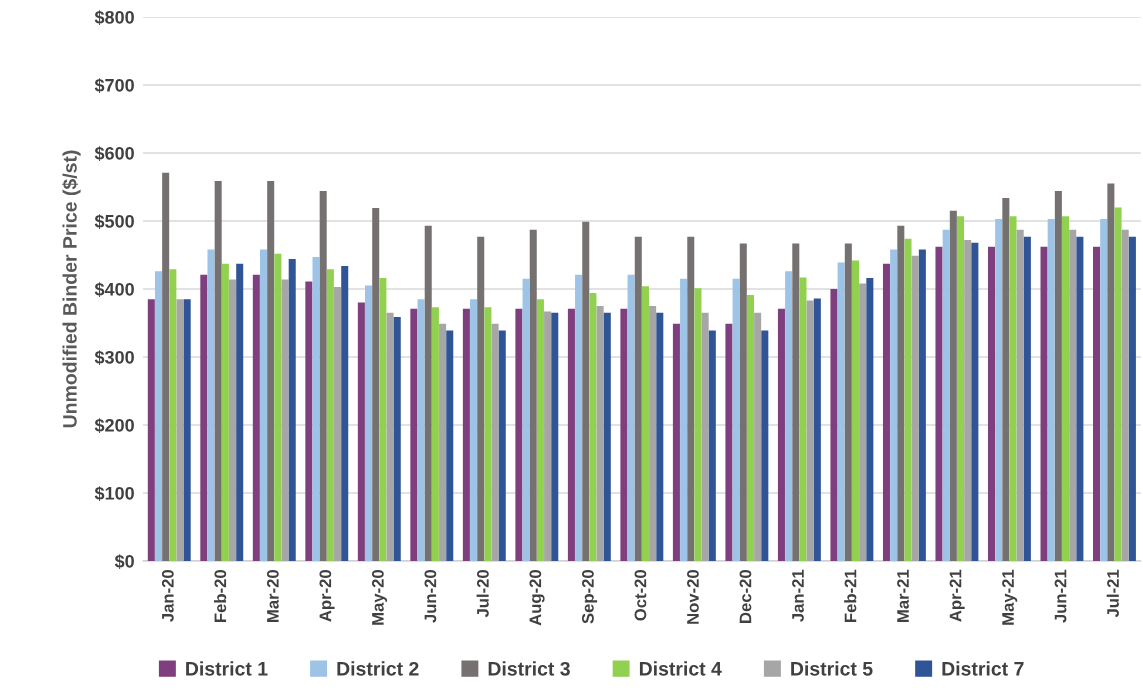  What do you see at coordinates (378, 668) in the screenshot?
I see `legend-label: District 2` at bounding box center [378, 668].